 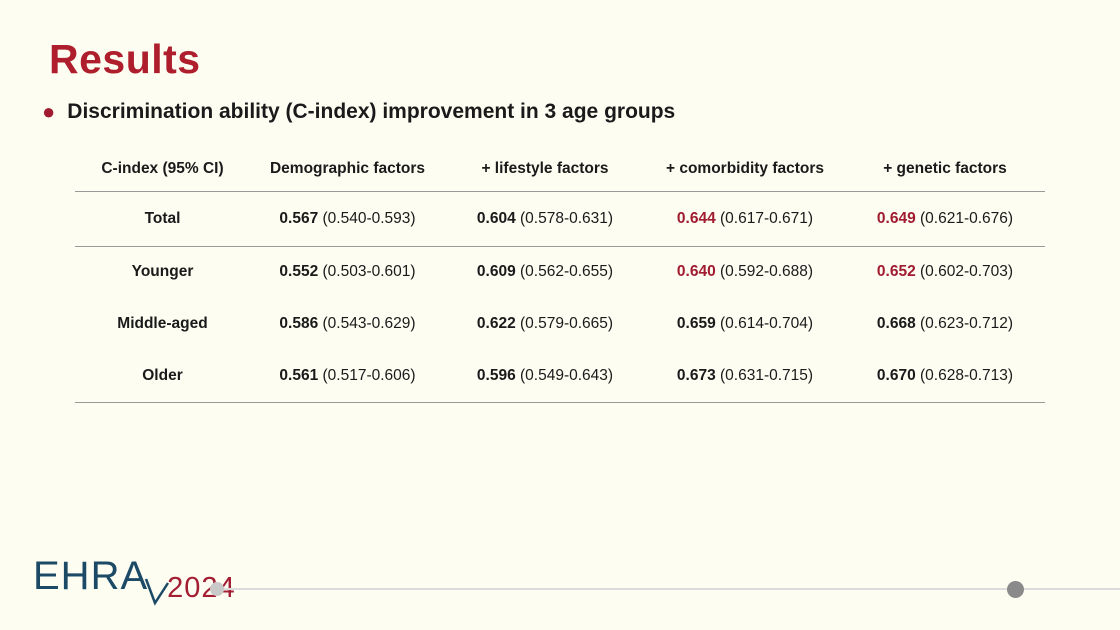 What do you see at coordinates (567, 323) in the screenshot?
I see `cindex-ci: (0.579-0.665)` at bounding box center [567, 323].